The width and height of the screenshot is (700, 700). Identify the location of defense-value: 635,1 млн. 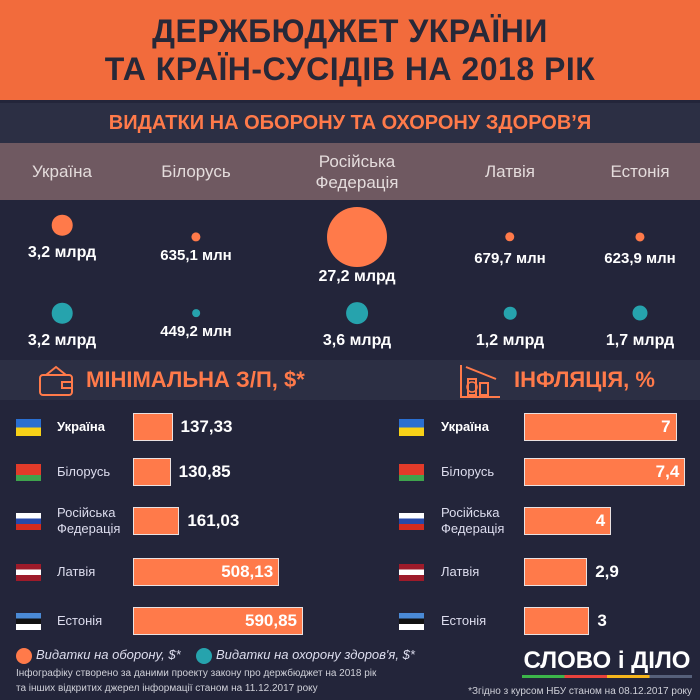
(196, 255).